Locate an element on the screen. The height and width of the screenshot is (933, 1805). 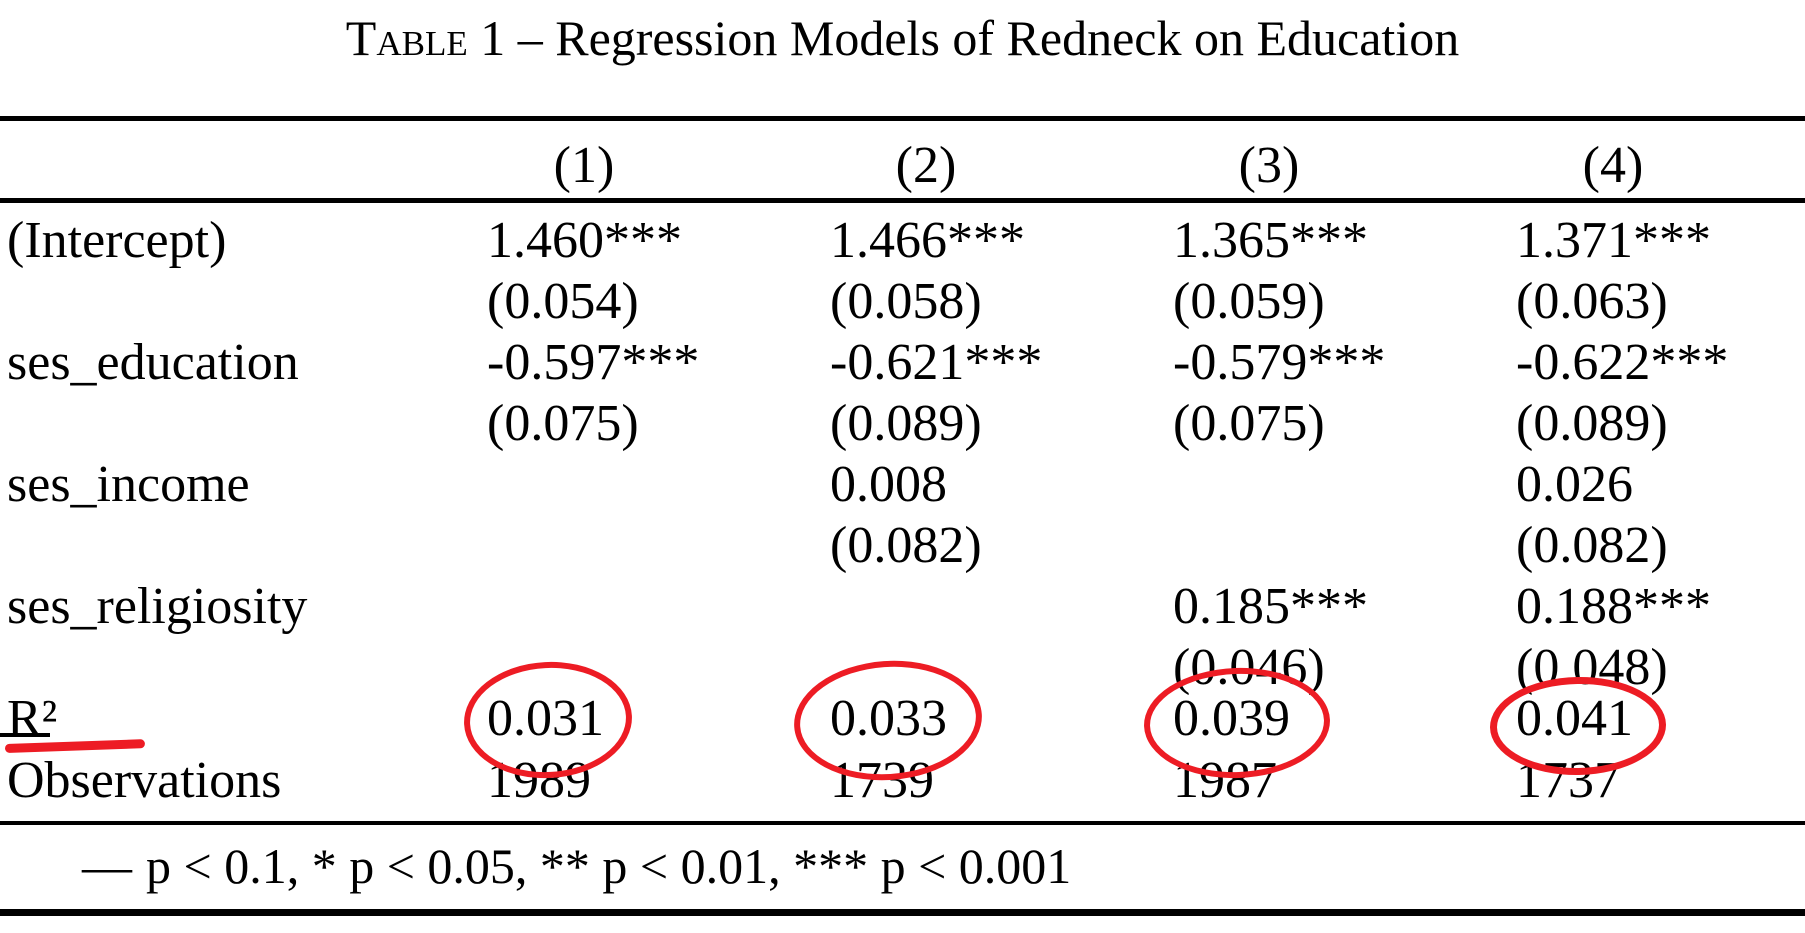
cell-estimate: 1.460*** is located at coordinates (584, 240).